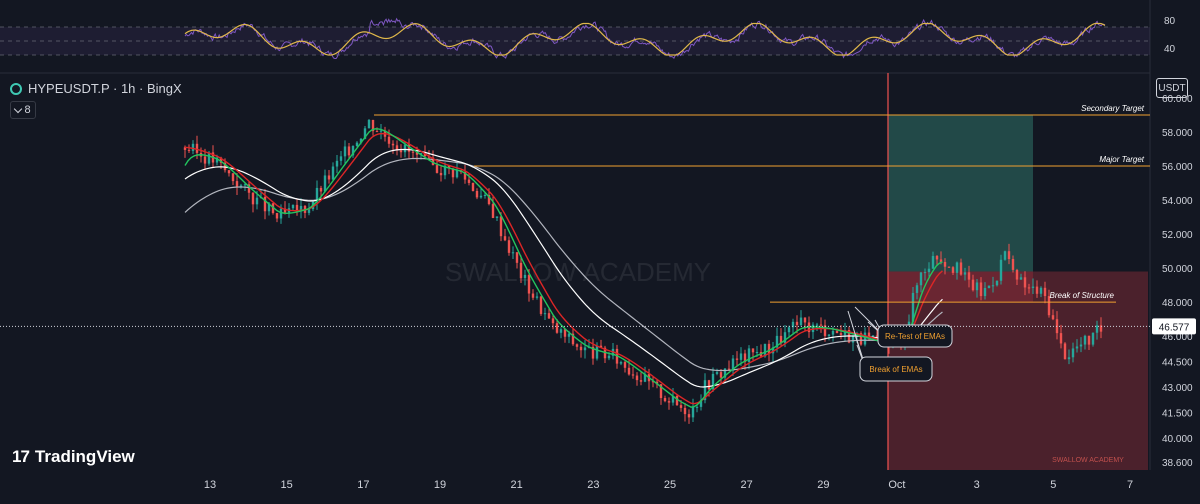  I want to click on price-tick-label: 56.000, so click(1177, 167).